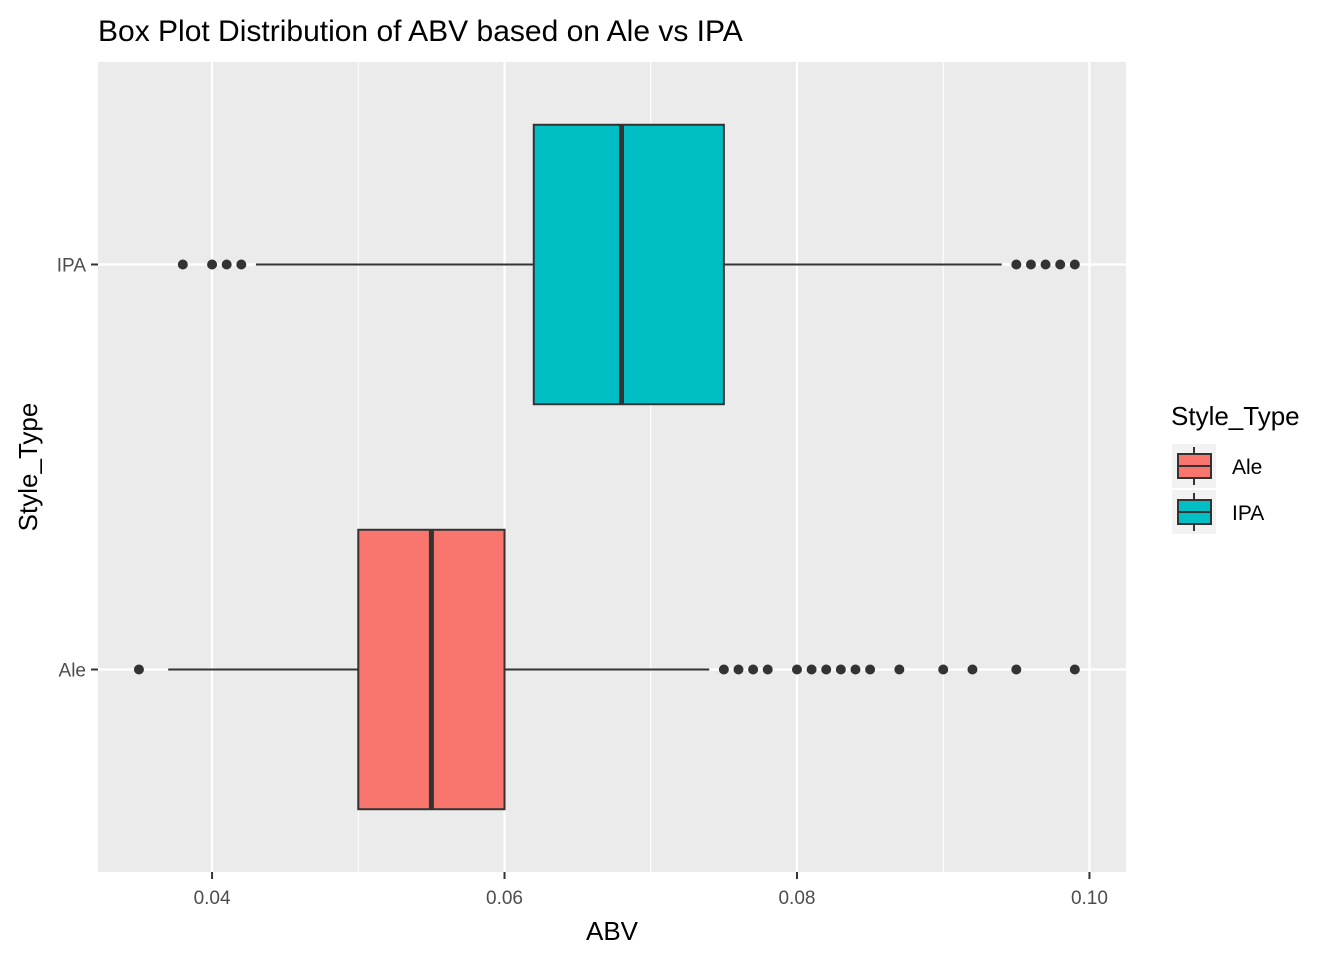 Image resolution: width=1344 pixels, height=960 pixels. I want to click on x-axis-ticks: 0.04 0.06 0.08 0.10, so click(651, 890).